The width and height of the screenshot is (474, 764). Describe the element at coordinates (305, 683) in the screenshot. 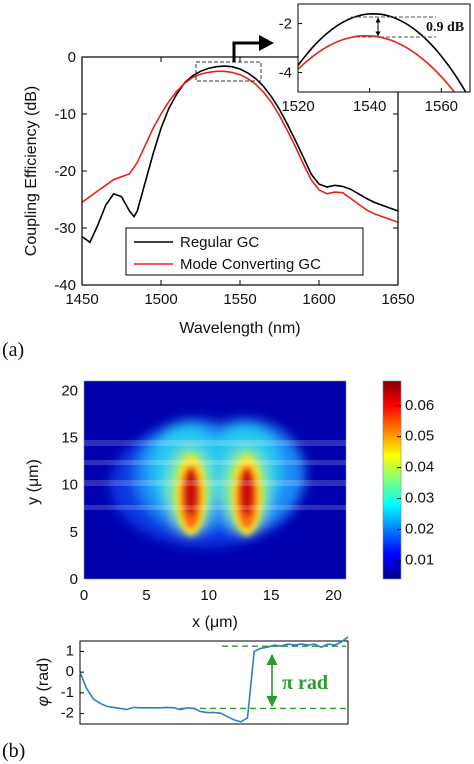

I see `pi-annotation: π rad` at that location.